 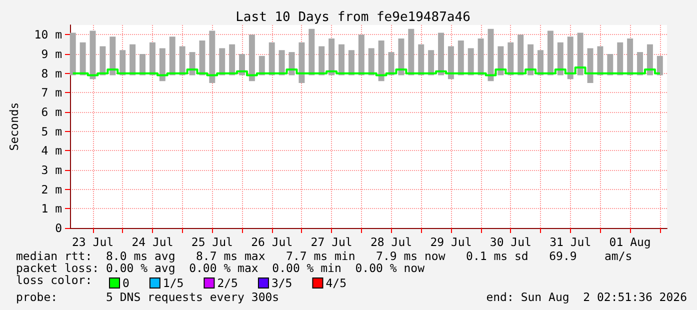 I want to click on y-tick-label: 1 m, so click(x=51, y=209).